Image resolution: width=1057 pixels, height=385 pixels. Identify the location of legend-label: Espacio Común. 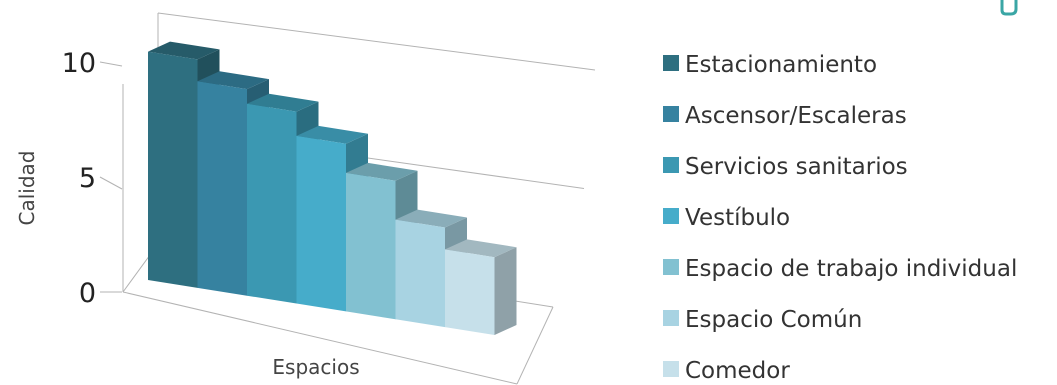
(773, 320).